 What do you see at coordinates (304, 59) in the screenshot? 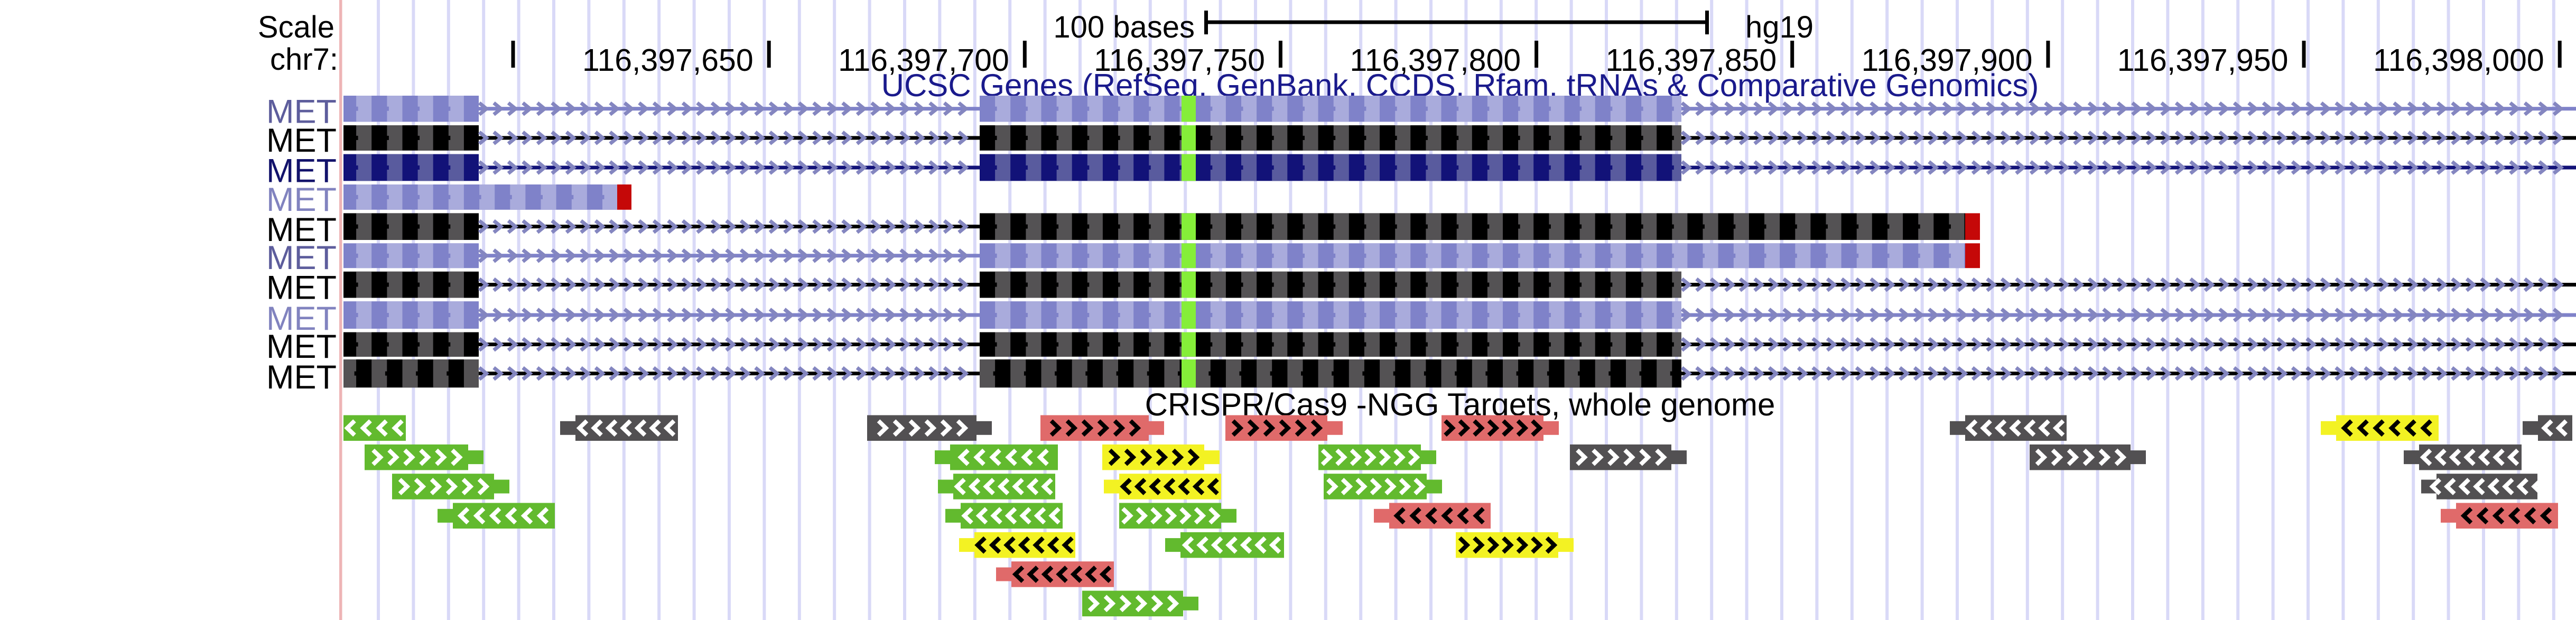
I see `svg-text: chr7:` at bounding box center [304, 59].